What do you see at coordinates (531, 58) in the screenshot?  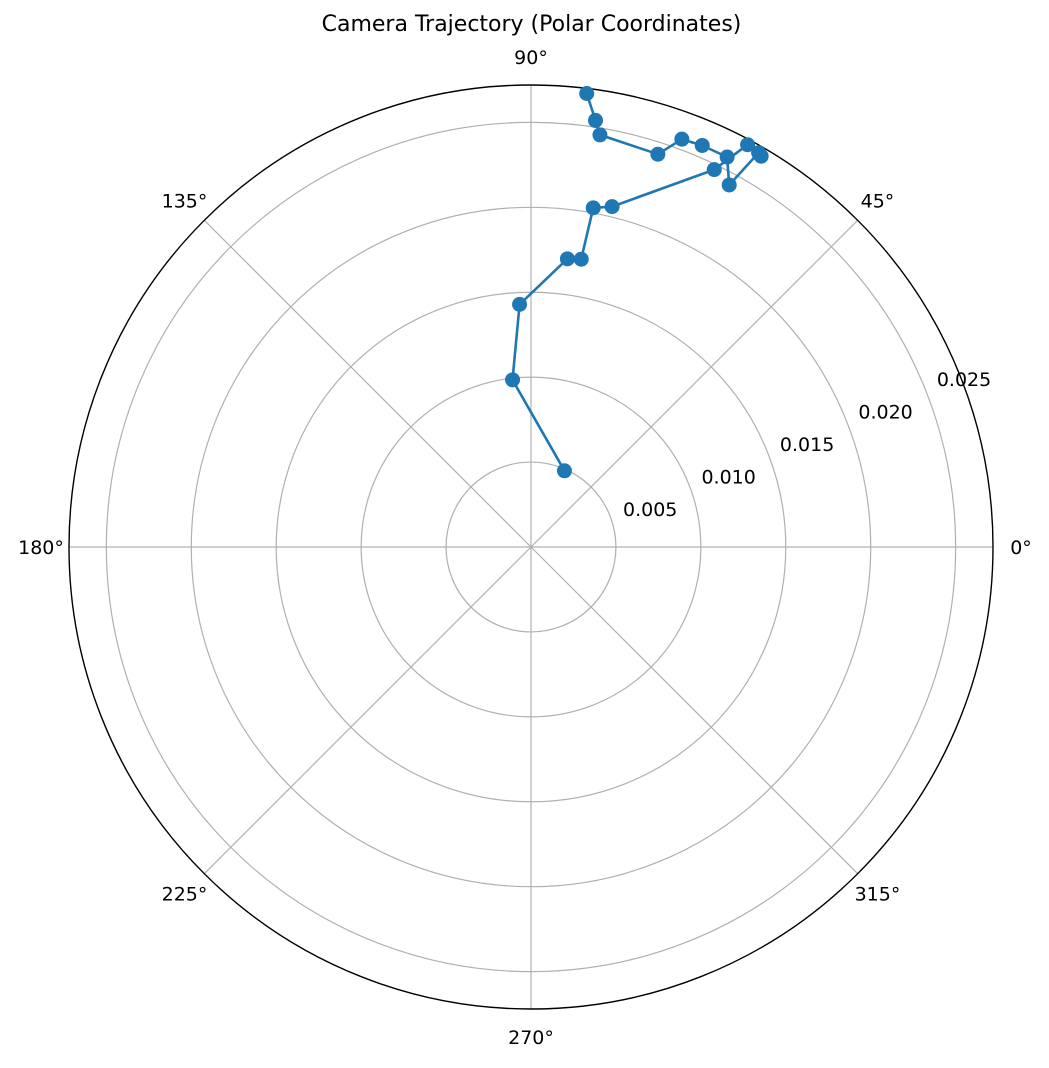 I see `theta-tick-label: 90°` at bounding box center [531, 58].